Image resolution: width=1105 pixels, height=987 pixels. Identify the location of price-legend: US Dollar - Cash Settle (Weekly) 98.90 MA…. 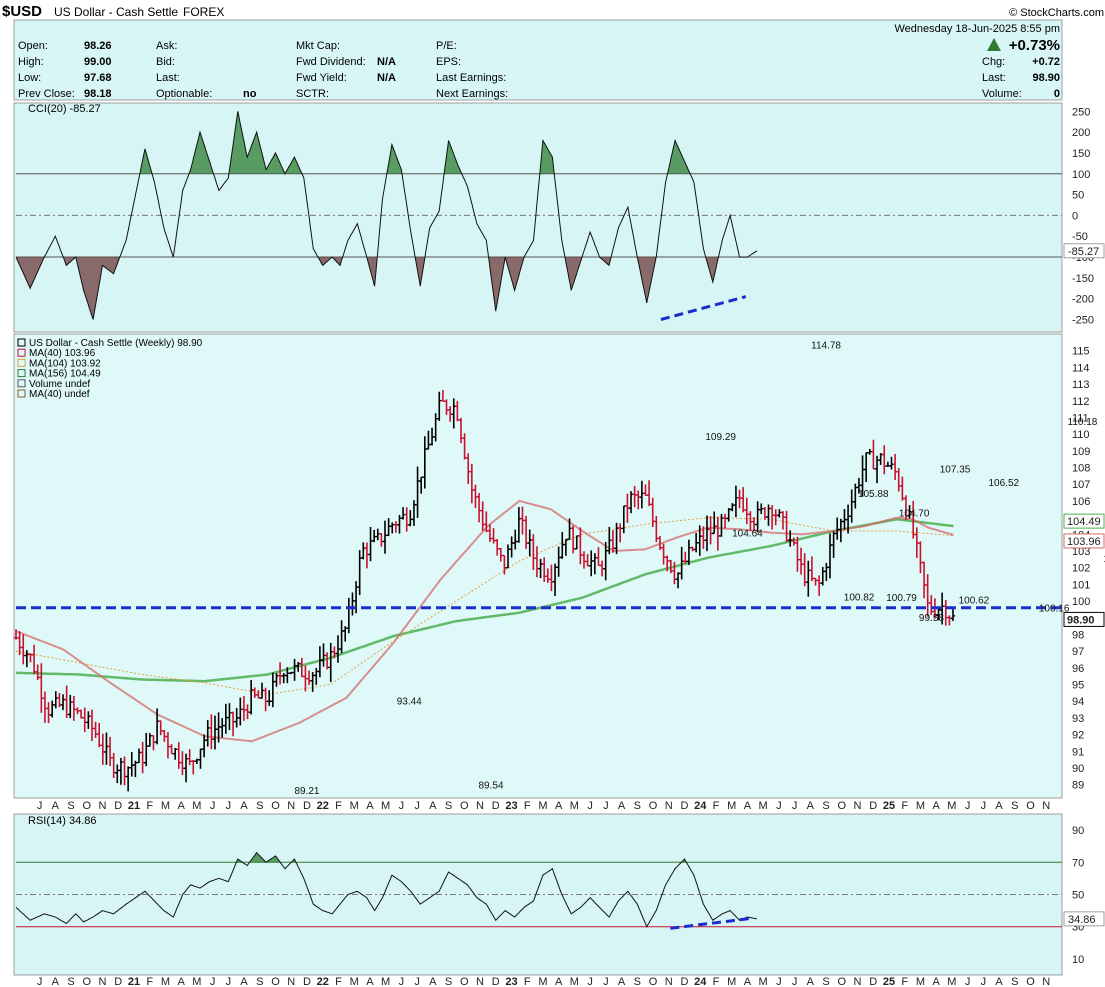
(110, 369).